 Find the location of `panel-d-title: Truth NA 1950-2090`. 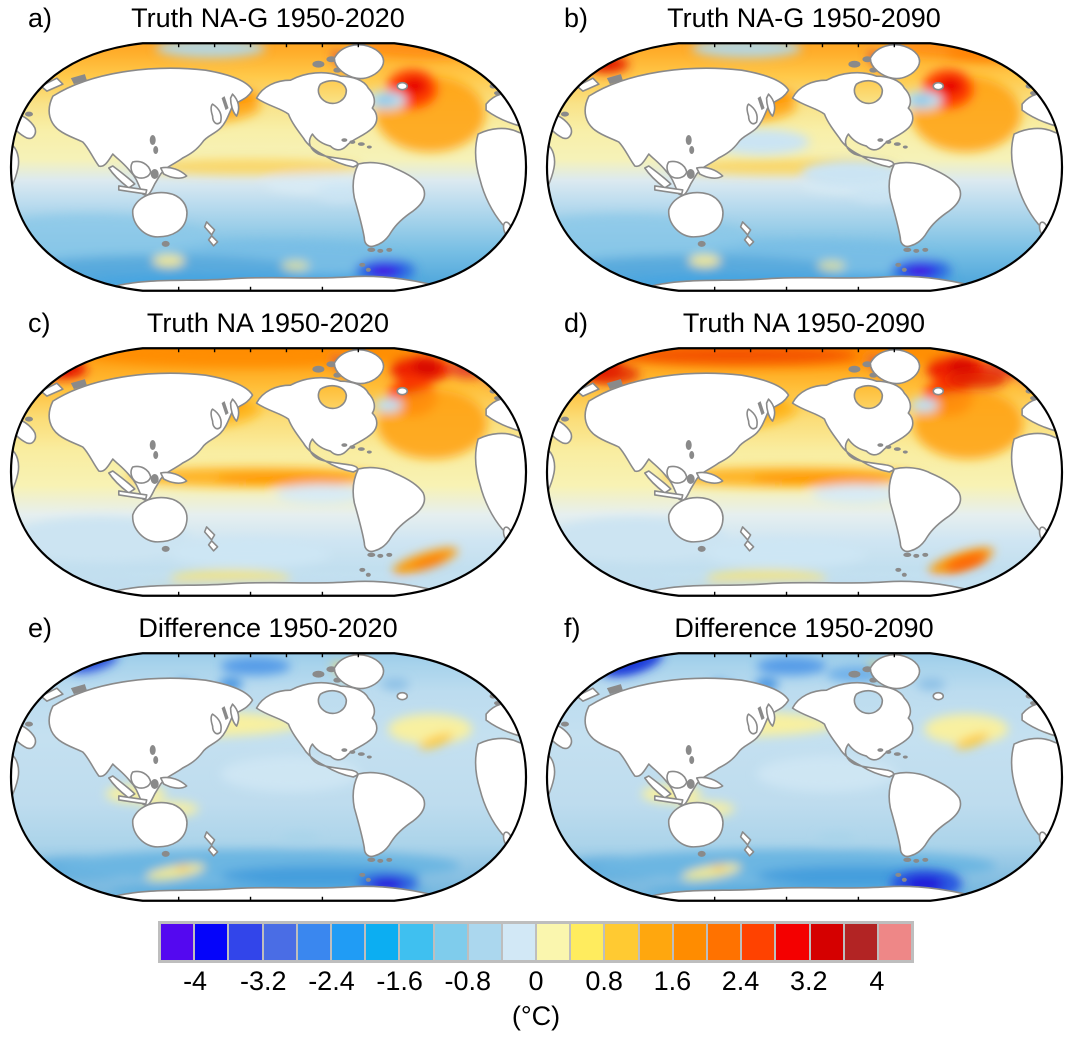

panel-d-title: Truth NA 1950-2090 is located at coordinates (804, 323).